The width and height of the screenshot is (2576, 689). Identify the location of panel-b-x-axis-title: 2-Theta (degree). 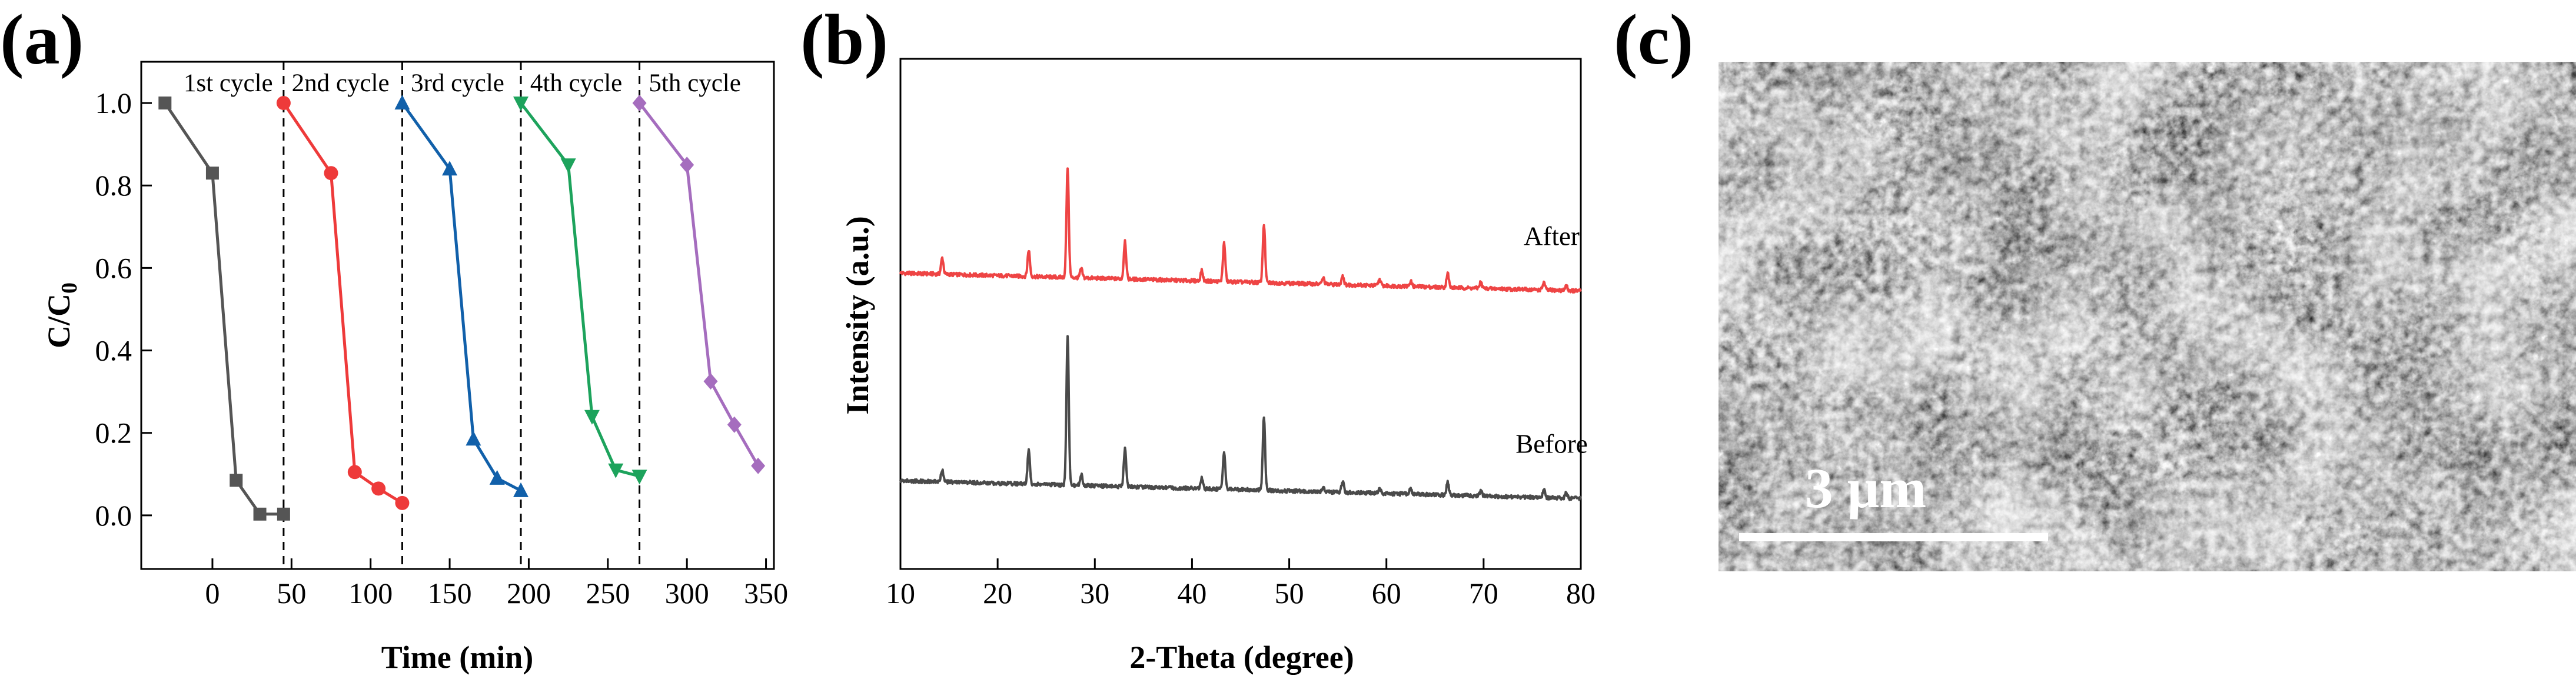
(1241, 657).